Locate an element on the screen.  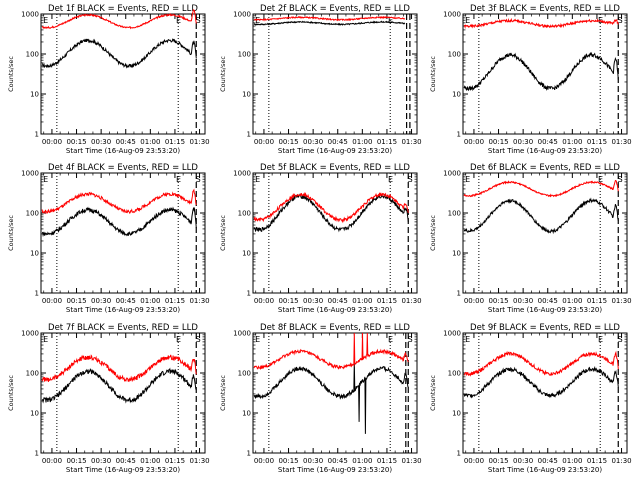
panel-title: Det 7f BLACK = Events, RED = LLD is located at coordinates (123, 328).